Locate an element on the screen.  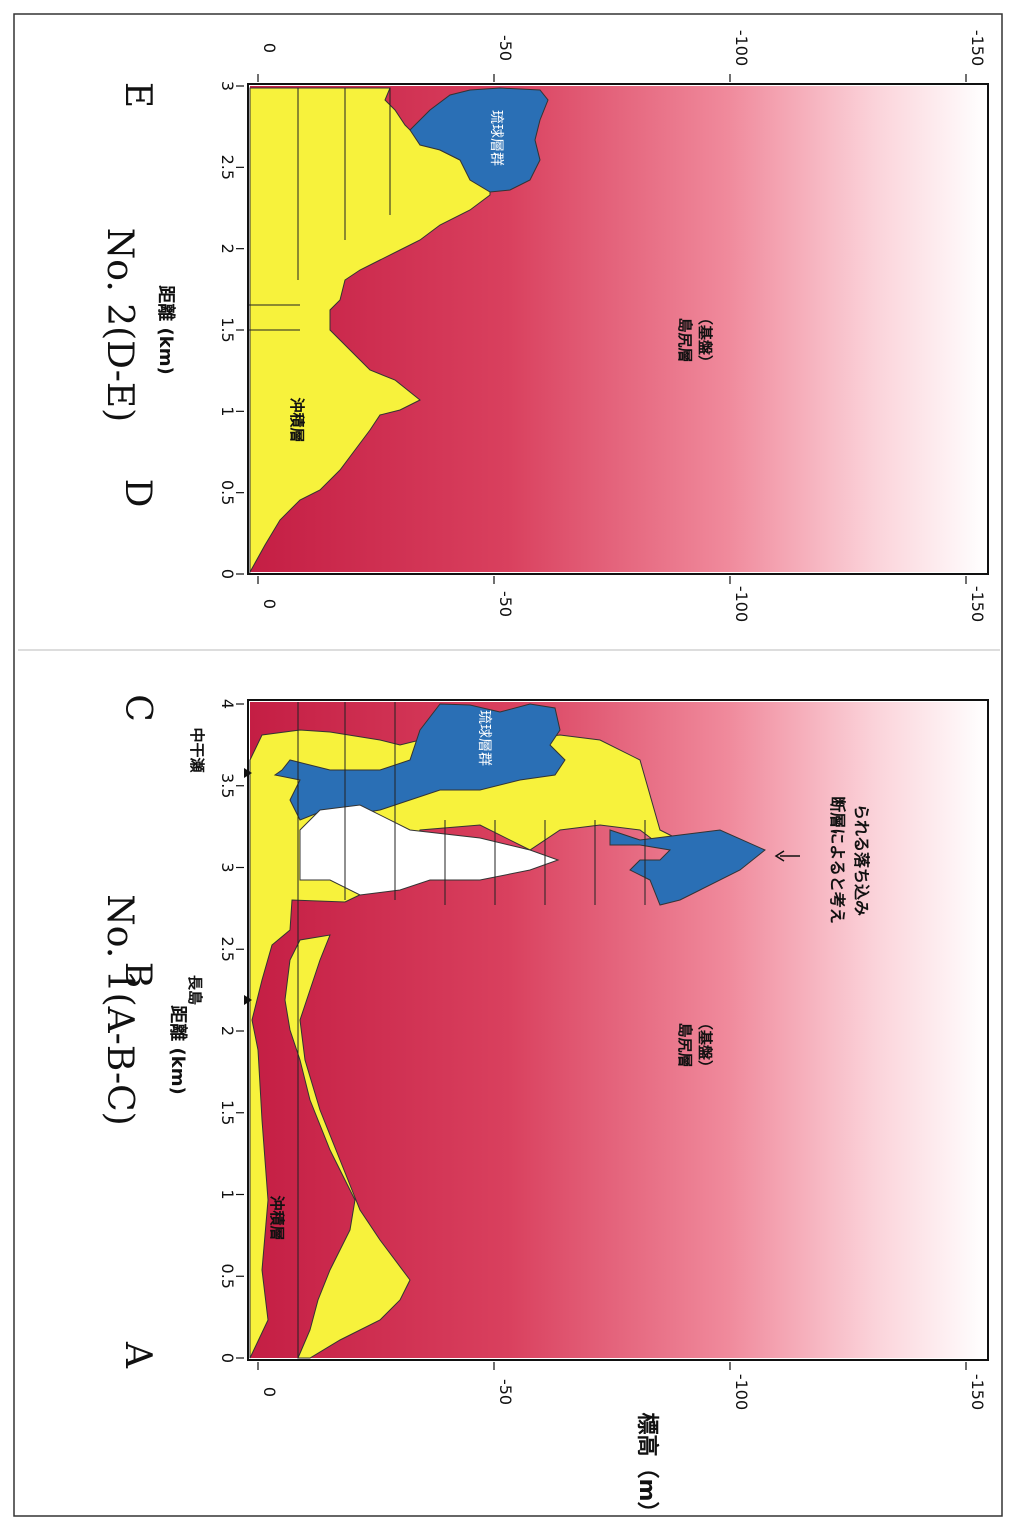
chart1-water-zone is located at coordinates (429, 850).